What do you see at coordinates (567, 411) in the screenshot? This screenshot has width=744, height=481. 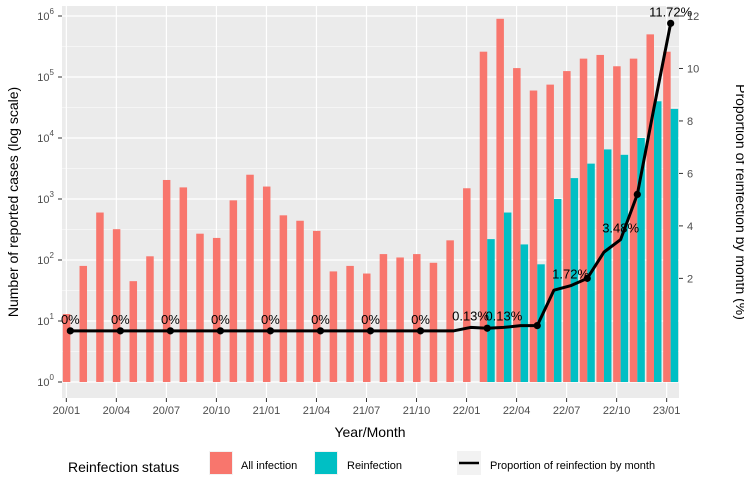 I see `x-tick-label: 22/07` at bounding box center [567, 411].